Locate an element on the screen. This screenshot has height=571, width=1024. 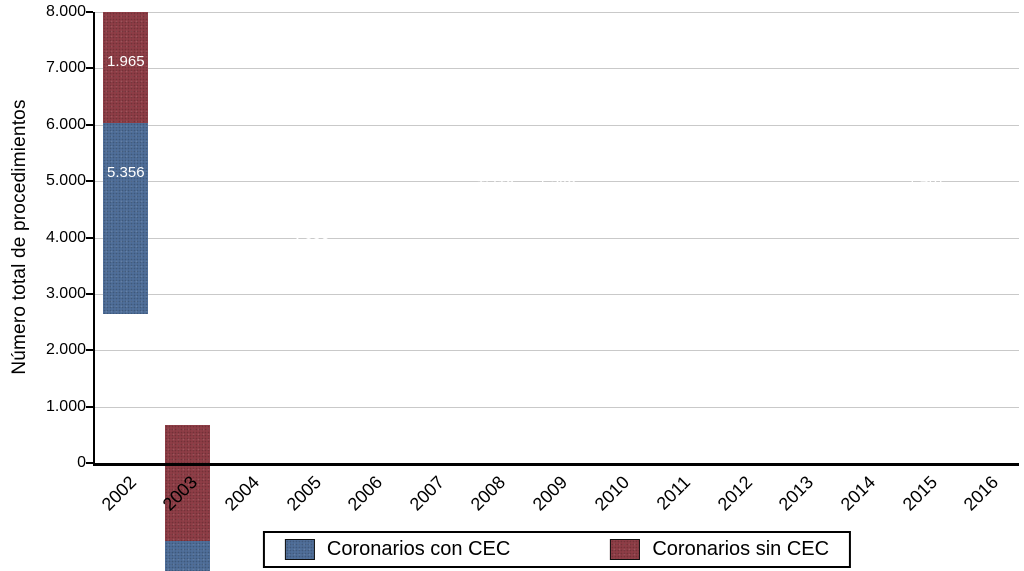
x-tick-label: 2015 is located at coordinates (919, 493).